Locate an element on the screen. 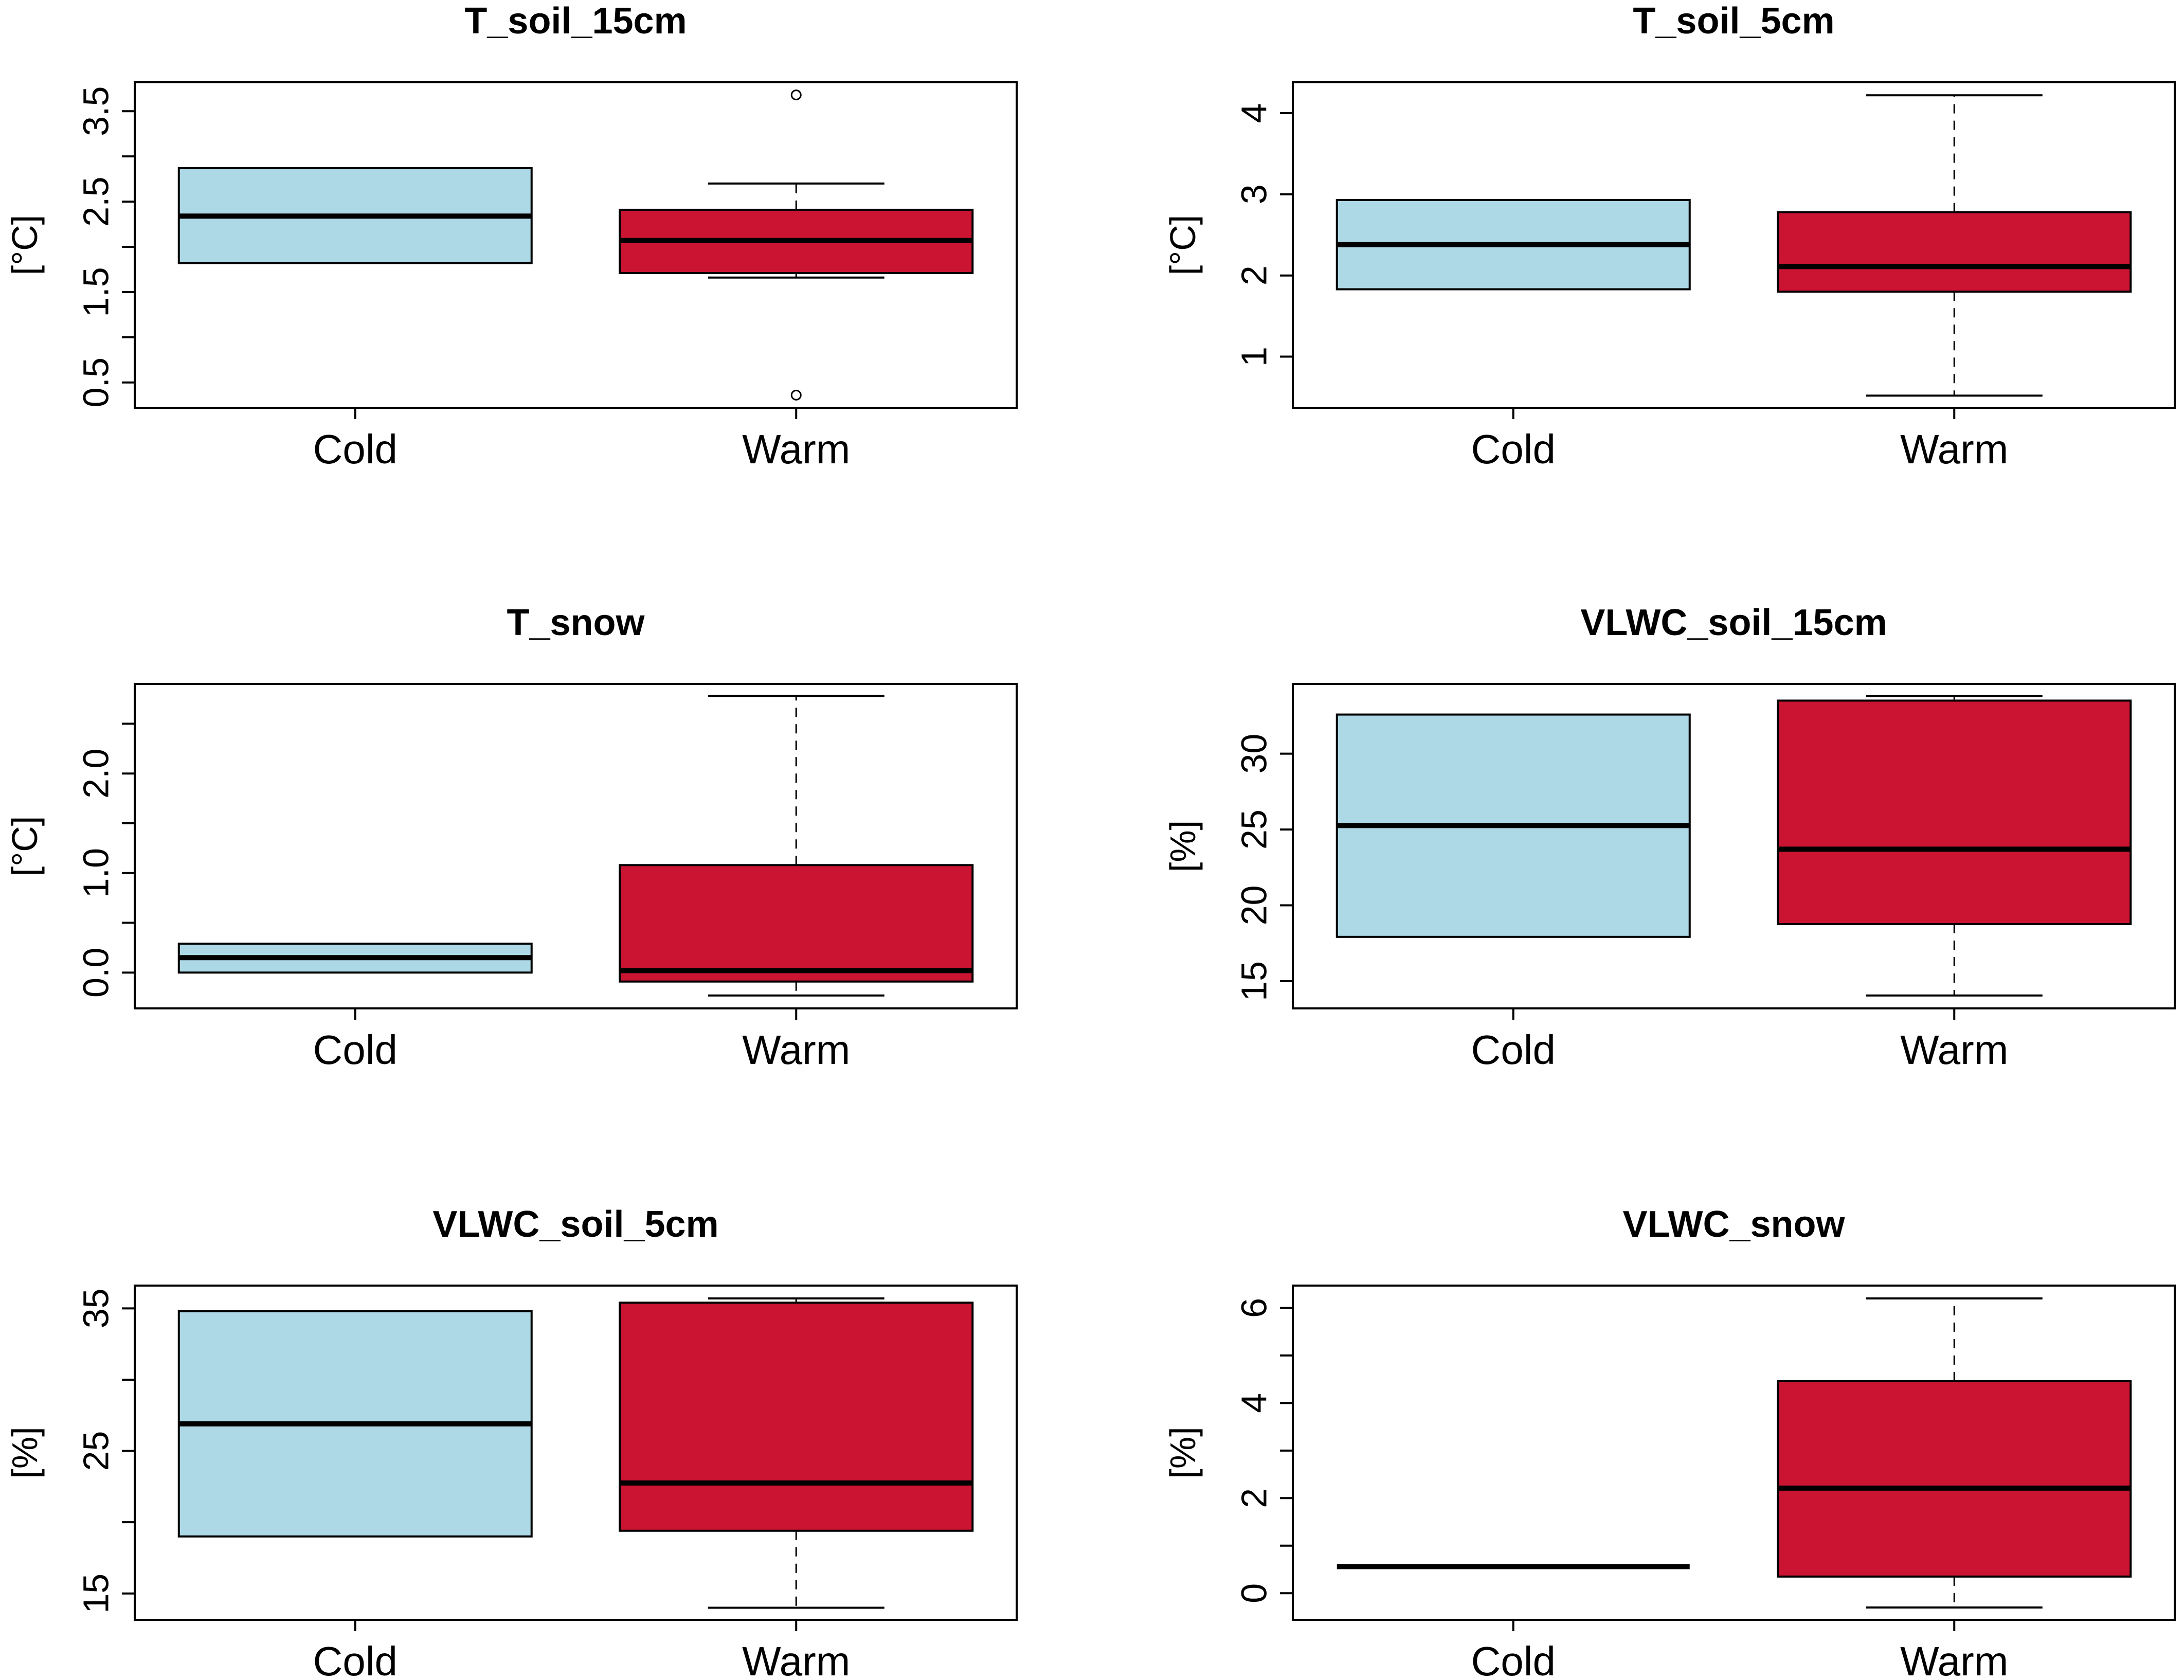 The height and width of the screenshot is (1680, 2184). y-tick-label: 35 is located at coordinates (96, 1308).